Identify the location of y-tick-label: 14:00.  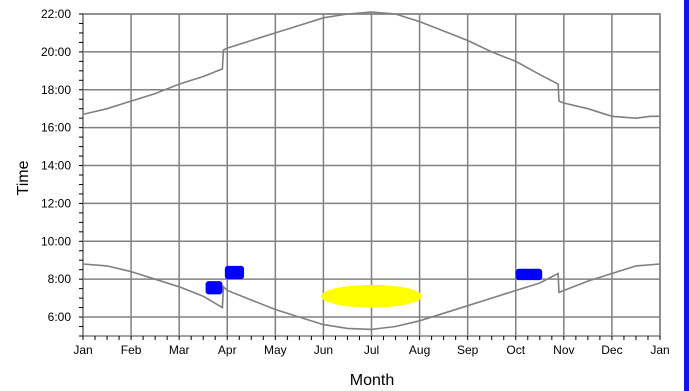
(56, 166).